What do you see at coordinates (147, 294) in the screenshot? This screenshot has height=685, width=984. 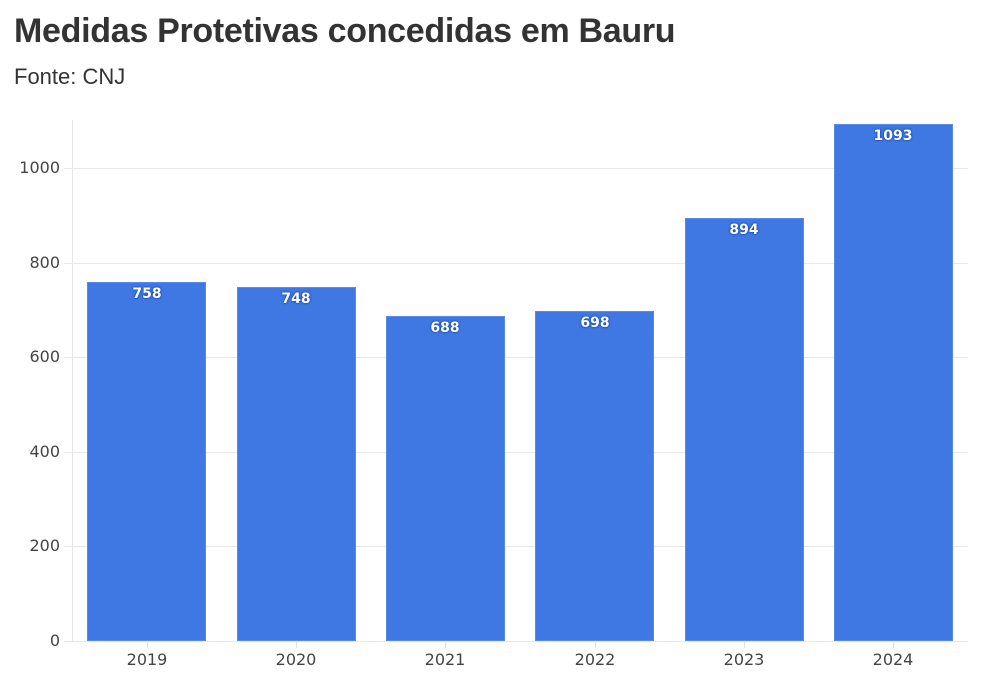 I see `bar-value-label: 758` at bounding box center [147, 294].